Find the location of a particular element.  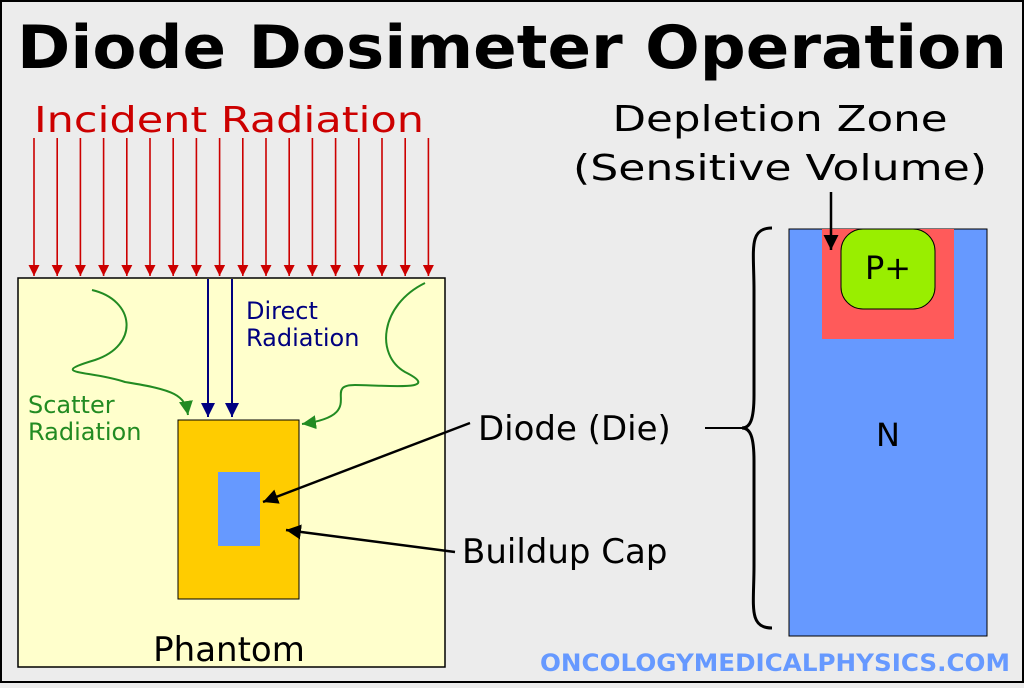

website-label: ONCOLOGYMEDICALPHYSICS.COM is located at coordinates (775, 663).